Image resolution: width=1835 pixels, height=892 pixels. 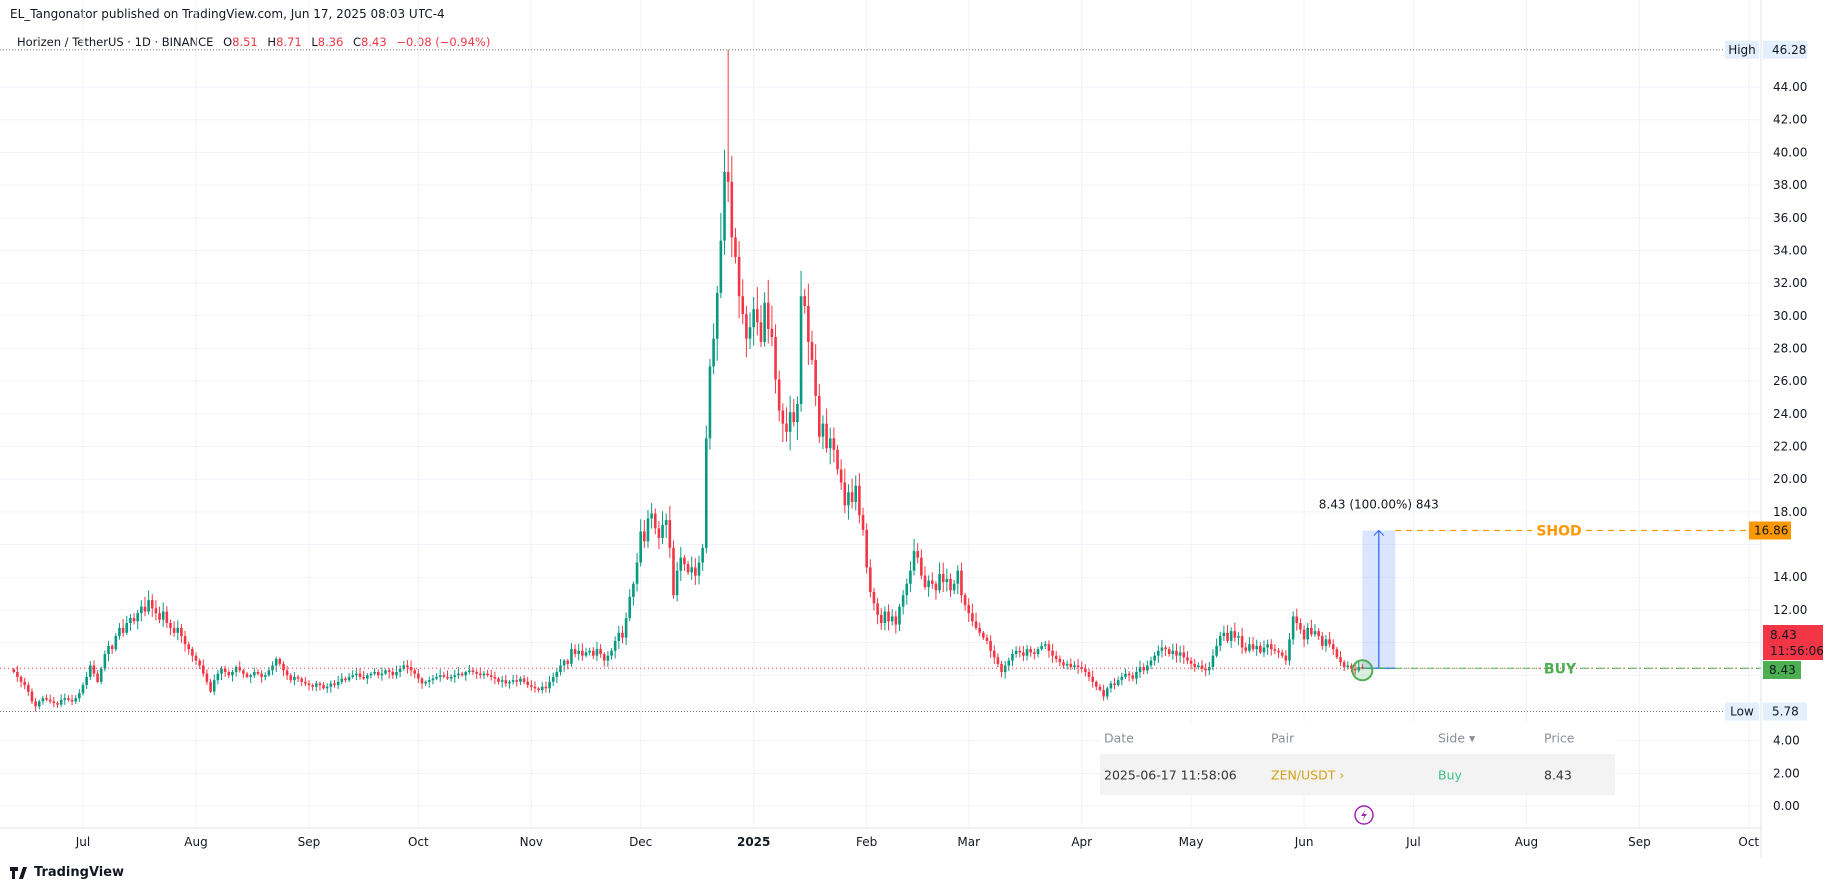 I want to click on symbol-title: Horizen / TetherUS · 1D · BINANCE, so click(x=115, y=42).